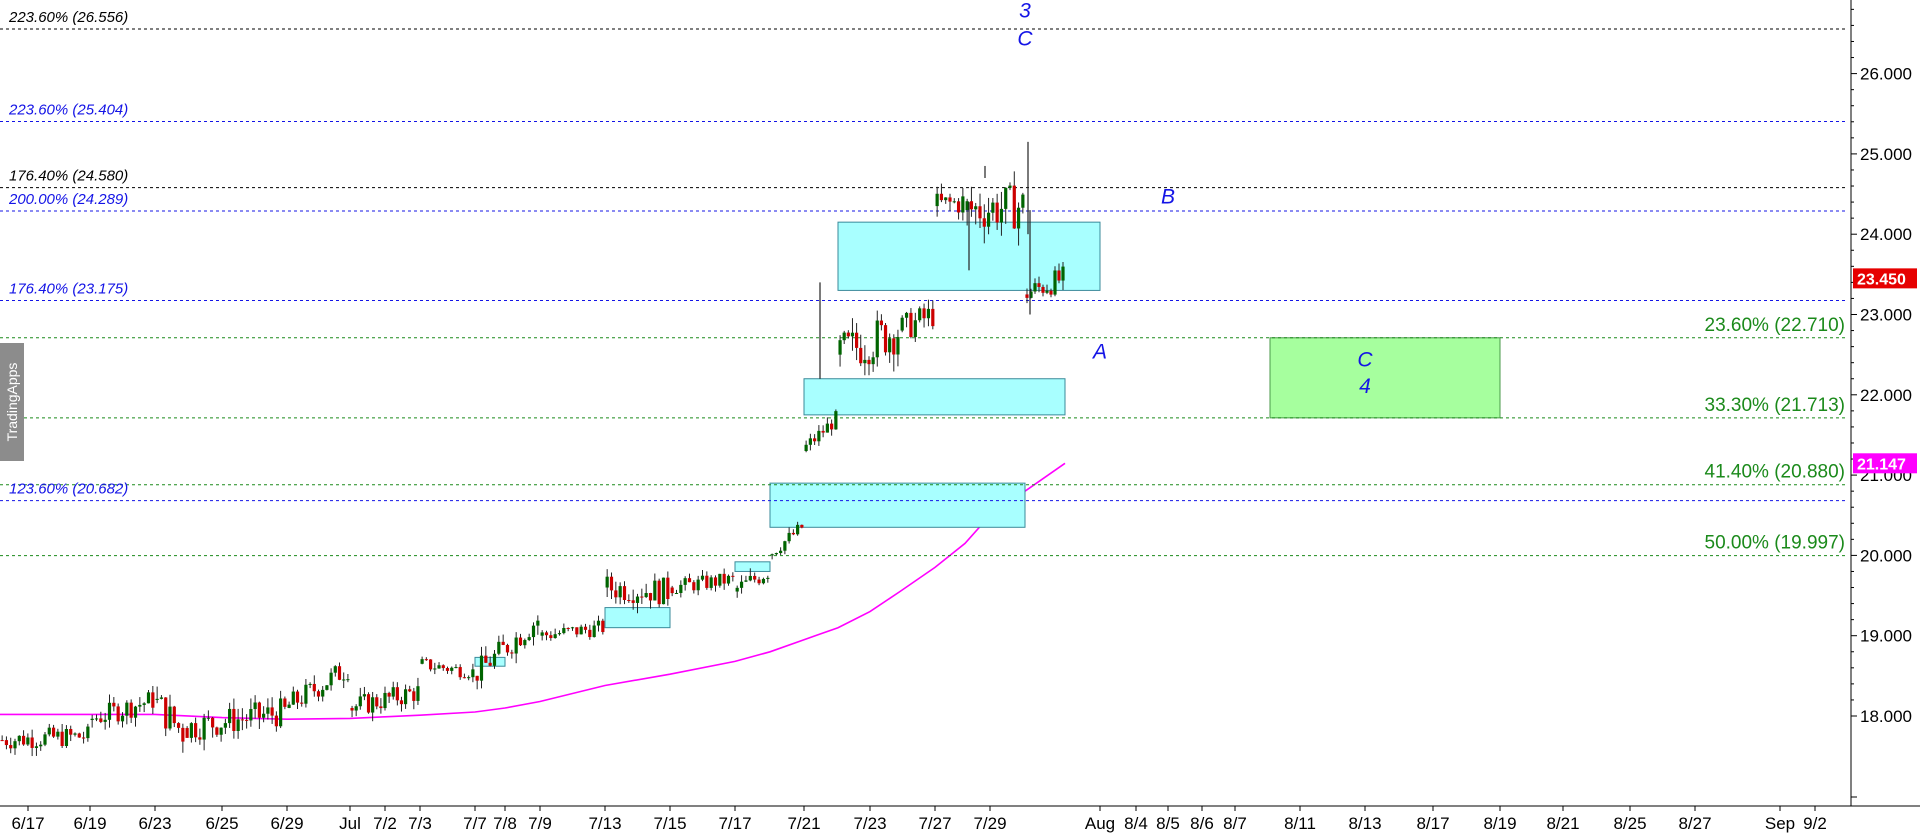 The image size is (1920, 835). Describe the element at coordinates (350, 823) in the screenshot. I see `x-tick-label-5: Jul` at that location.